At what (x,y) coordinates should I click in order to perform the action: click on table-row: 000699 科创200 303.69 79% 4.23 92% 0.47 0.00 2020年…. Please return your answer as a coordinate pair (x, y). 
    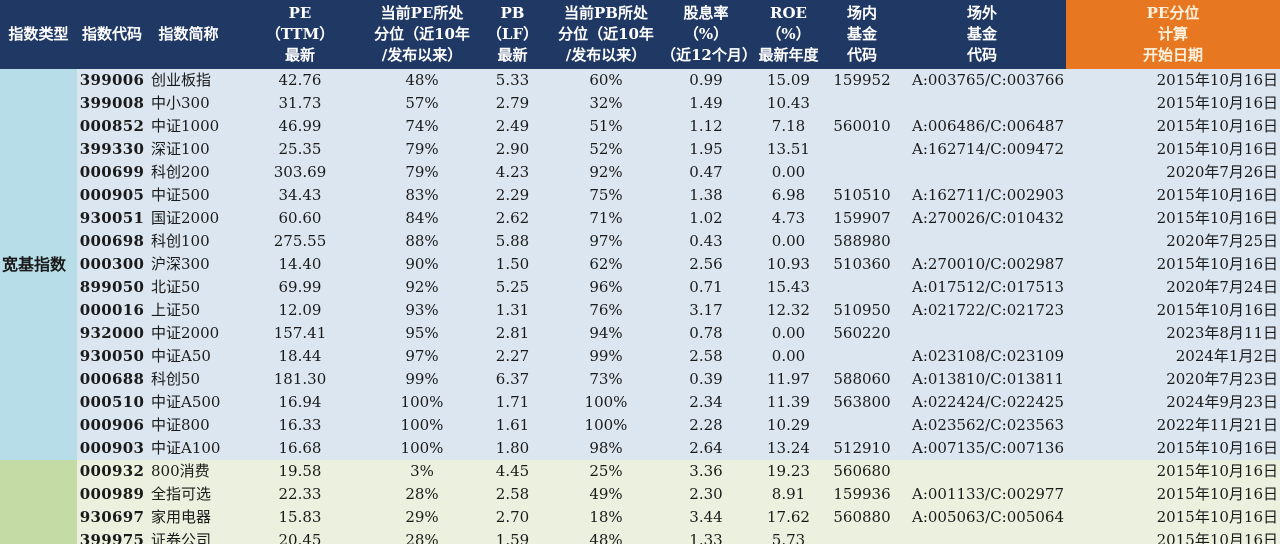
    Looking at the image, I should click on (640, 172).